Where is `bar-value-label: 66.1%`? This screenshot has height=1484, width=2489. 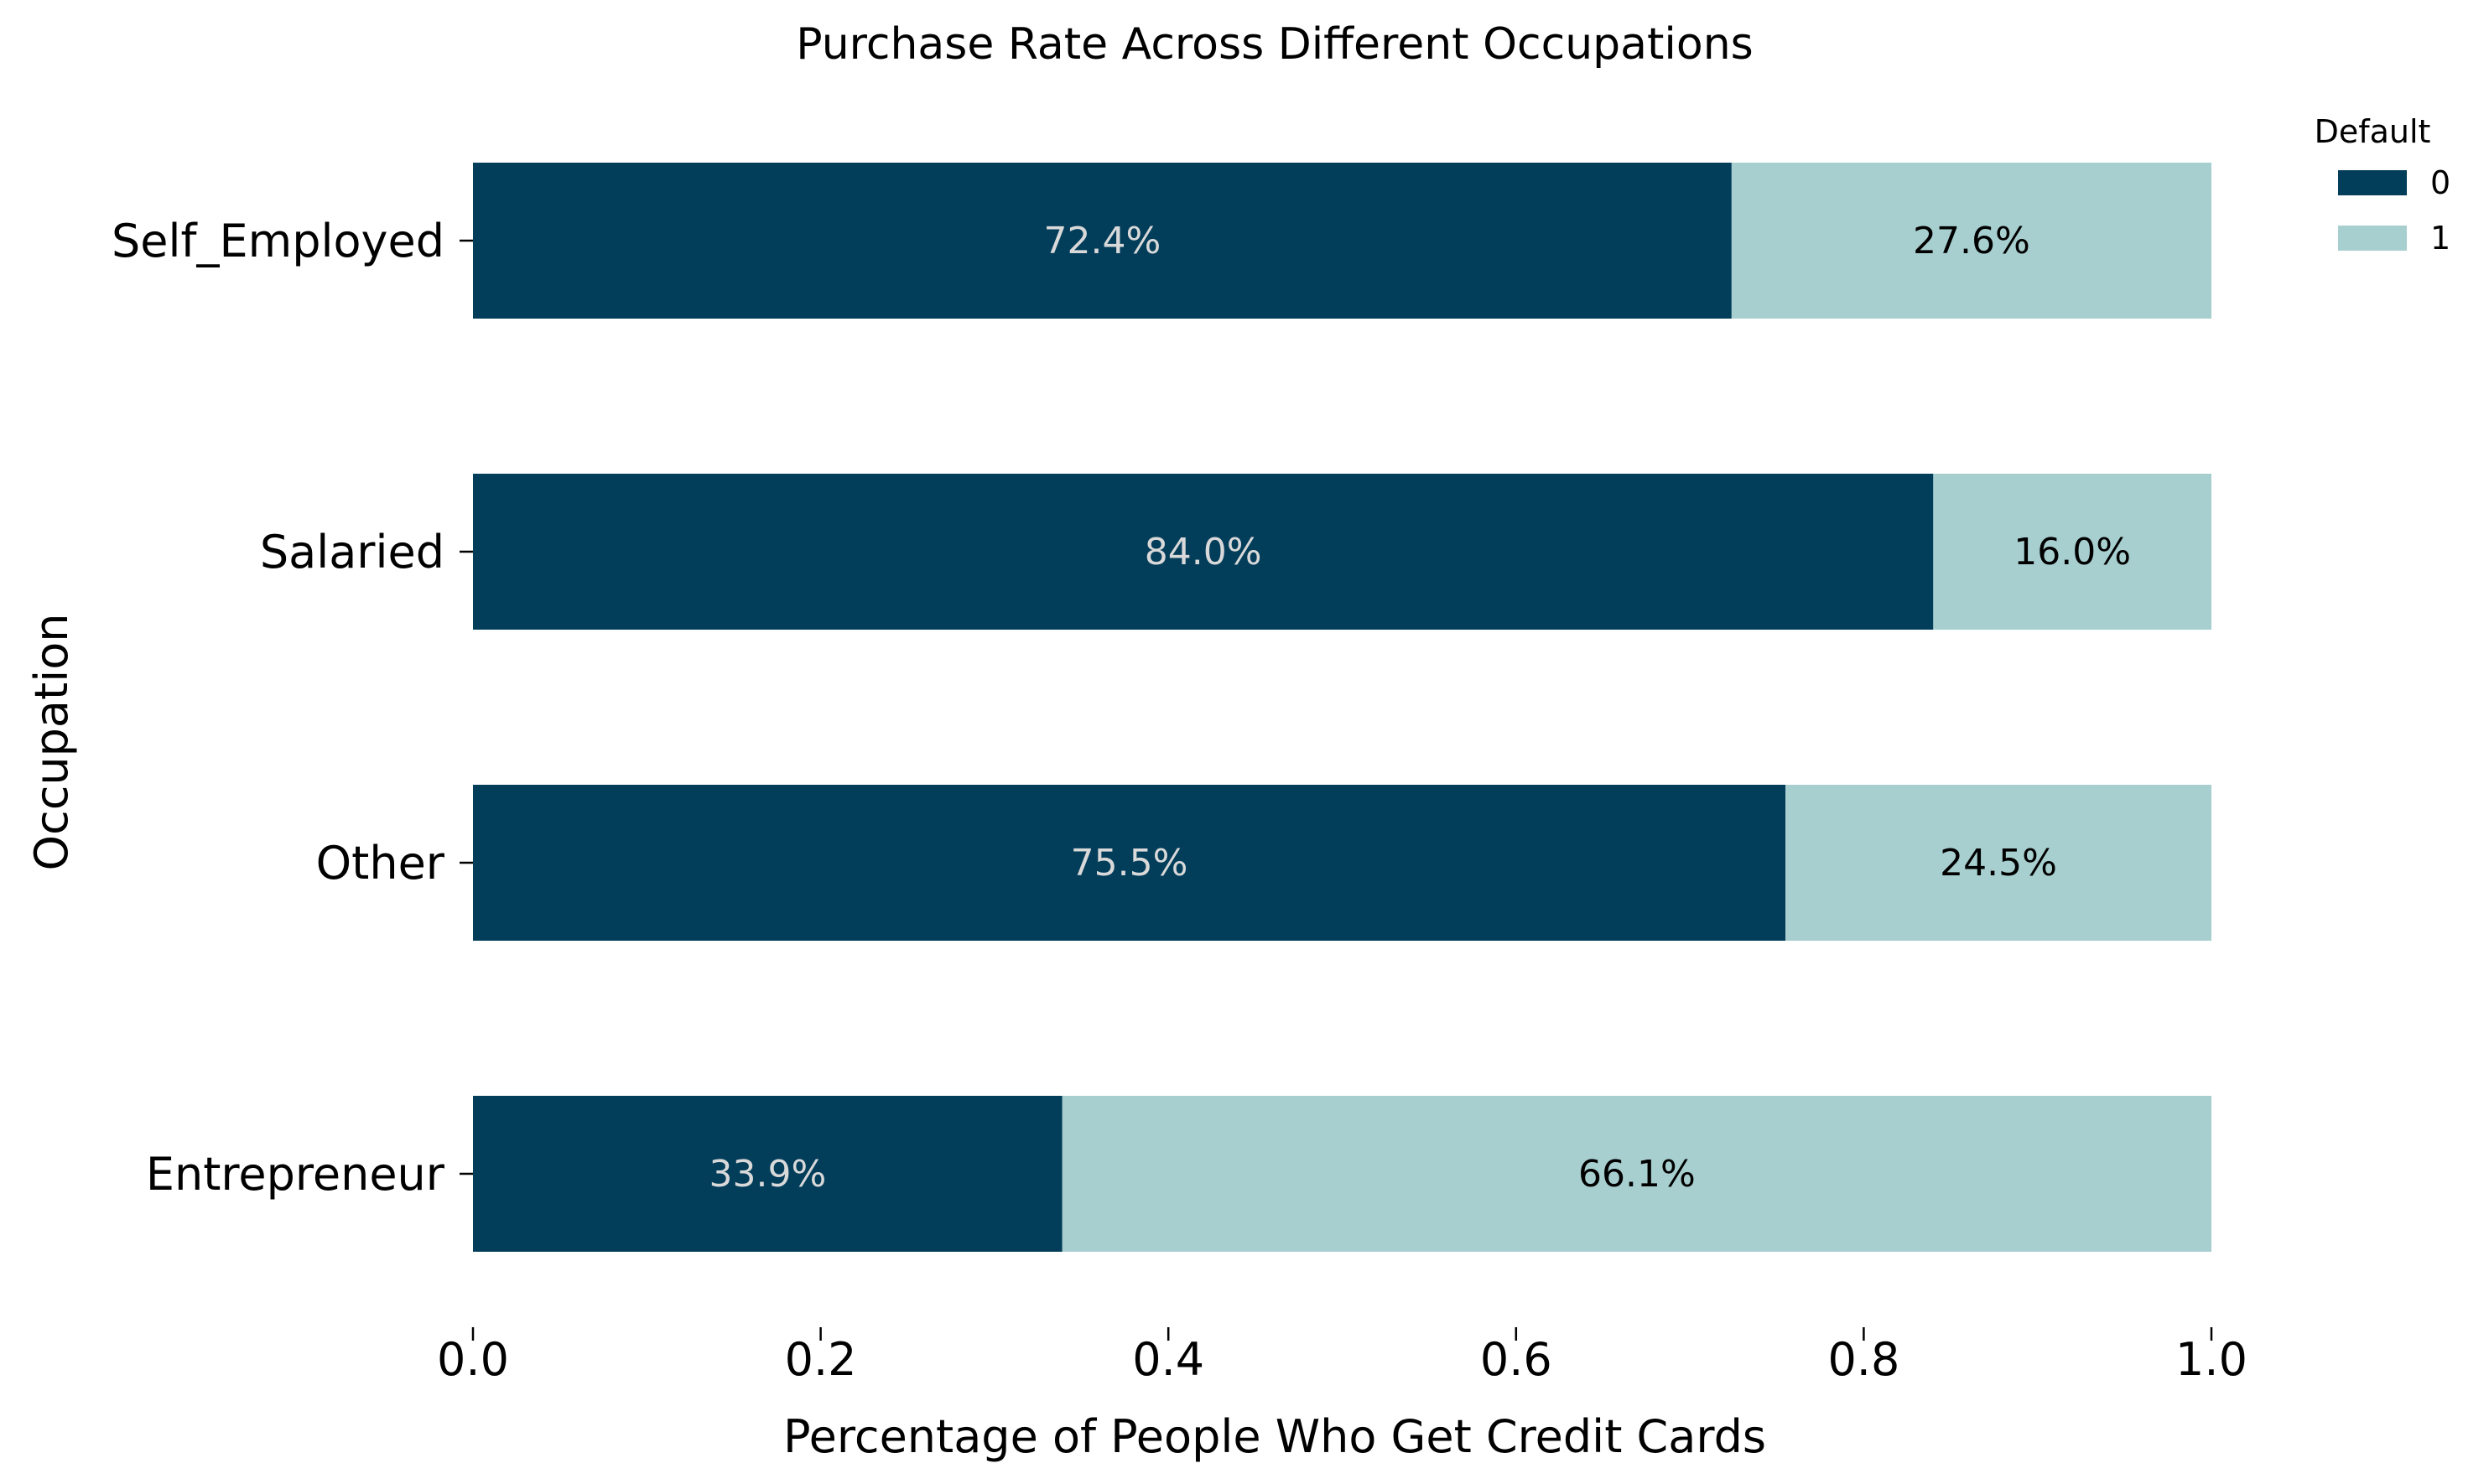 bar-value-label: 66.1% is located at coordinates (1637, 1174).